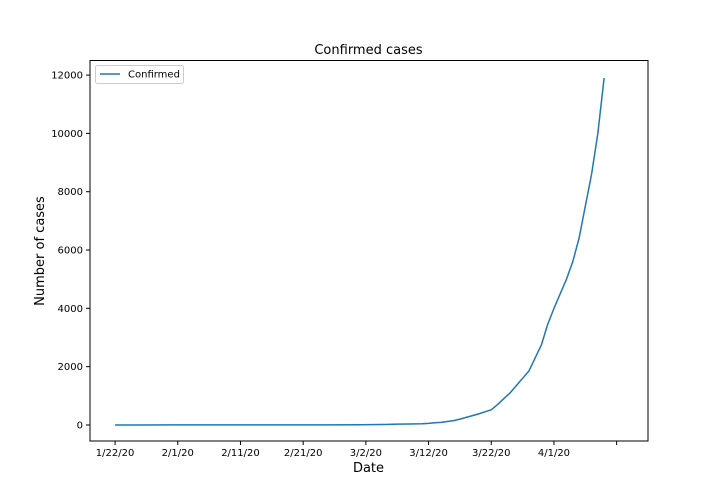  I want to click on x-tick-label: 2/1/20, so click(178, 453).